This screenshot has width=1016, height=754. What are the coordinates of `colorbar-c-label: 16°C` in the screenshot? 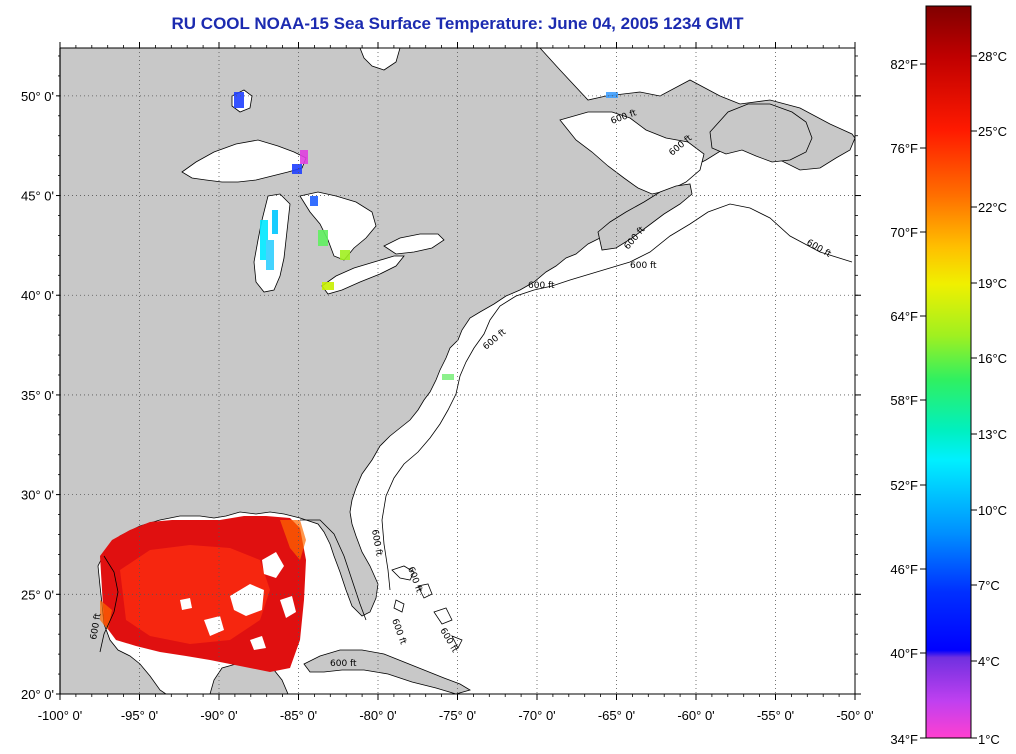 It's located at (992, 358).